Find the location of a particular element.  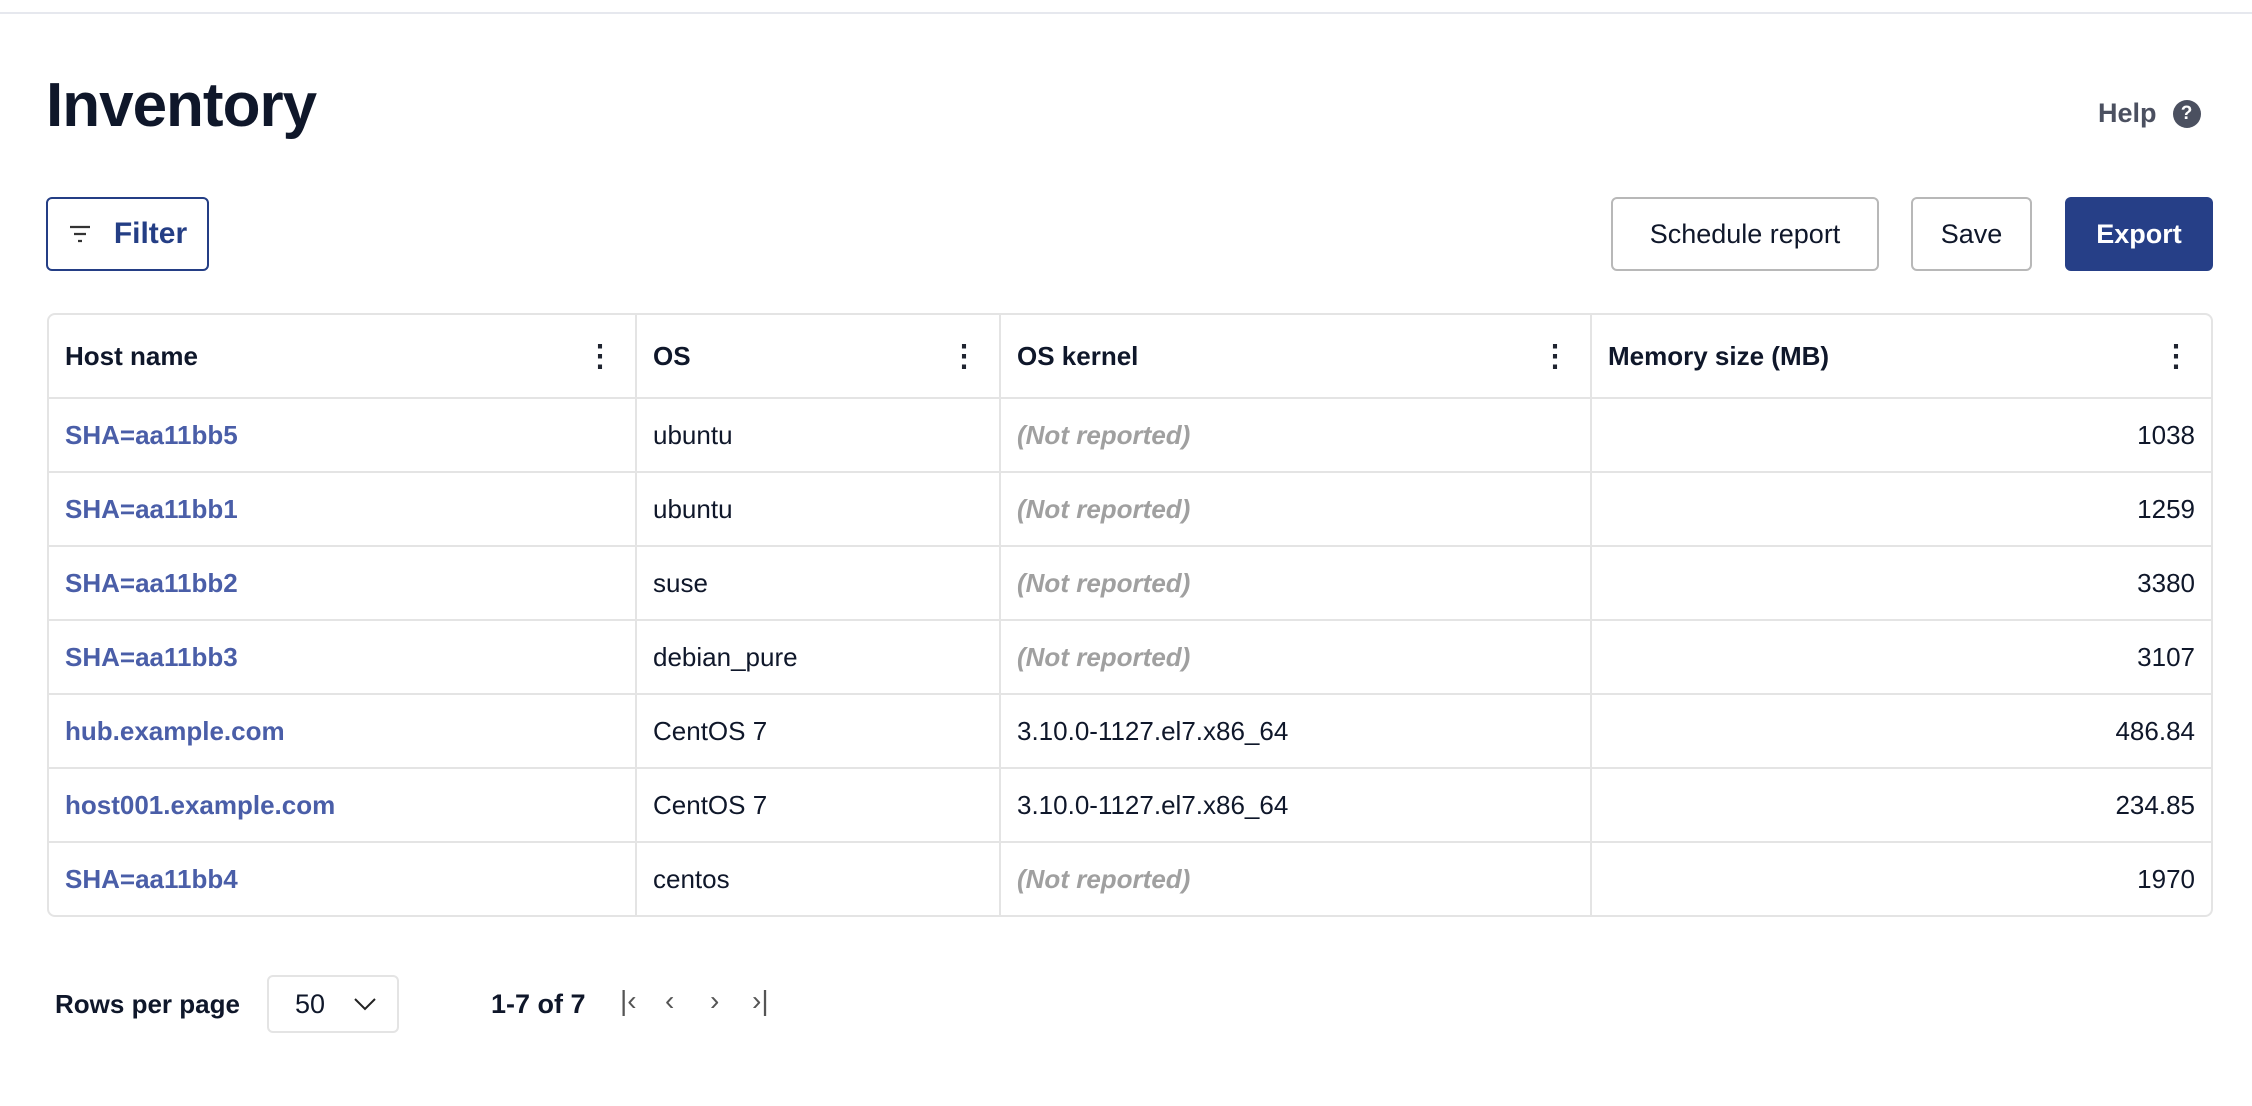

host-link: host001.example.com is located at coordinates (200, 804).